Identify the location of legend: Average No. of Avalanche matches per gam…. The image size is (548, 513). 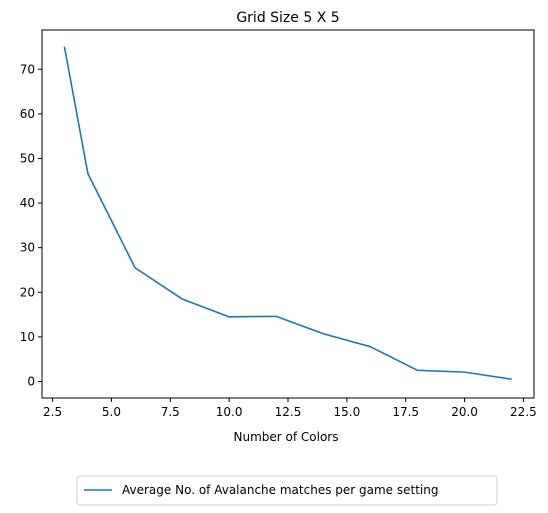
(287, 490).